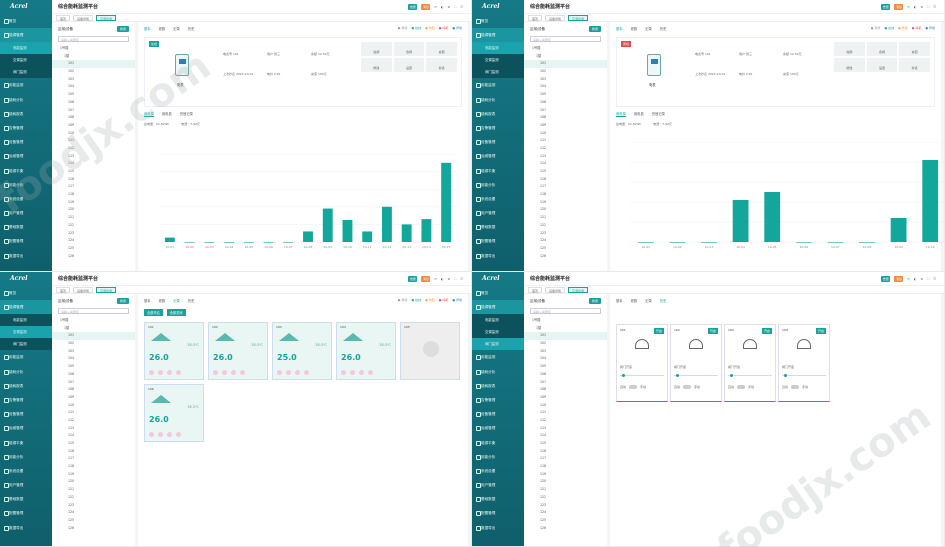 This screenshot has height=547, width=945. Describe the element at coordinates (26, 156) in the screenshot. I see `sidebar-item: 运维管理` at that location.